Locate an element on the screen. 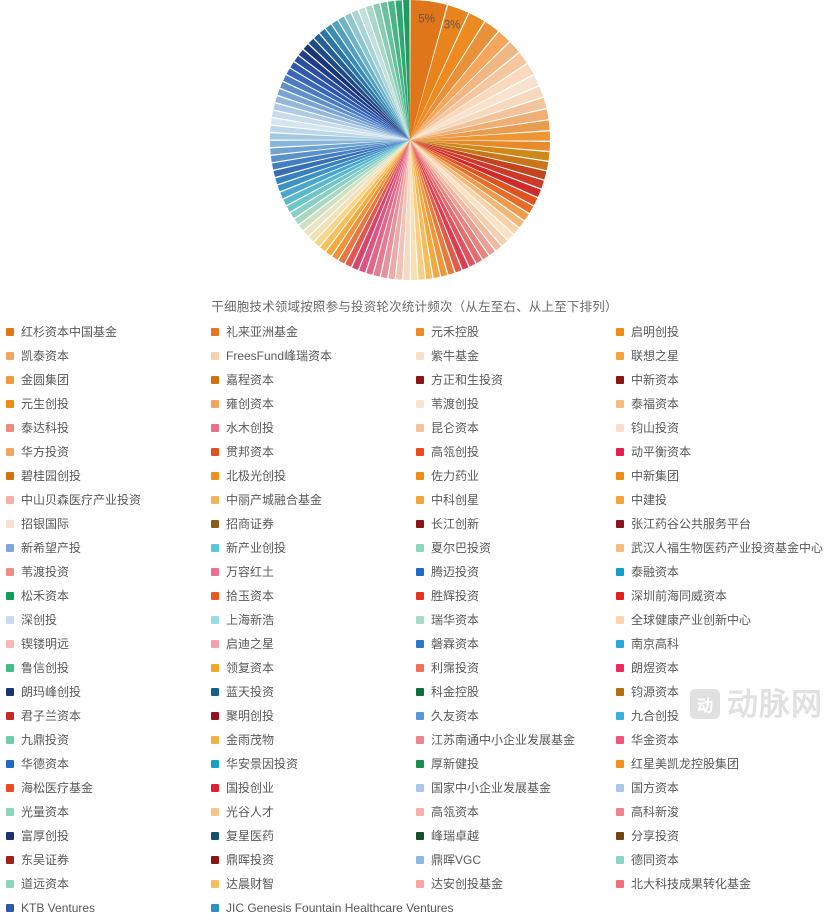  legend-item: 上海新浩 is located at coordinates (311, 620).